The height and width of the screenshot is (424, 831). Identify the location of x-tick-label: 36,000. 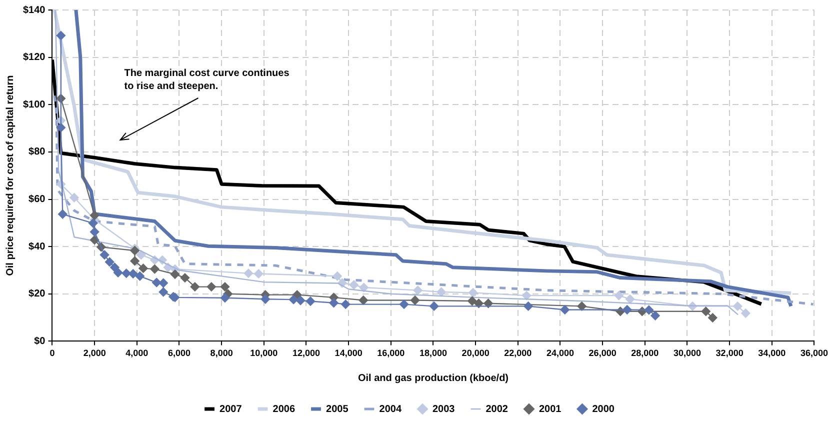
(814, 353).